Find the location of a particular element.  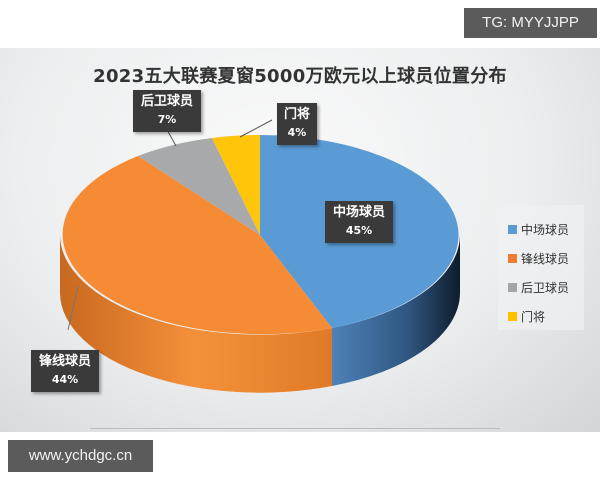

chart-legend: 中场球员 锋线球员 后卫球员 门将 is located at coordinates (541, 267).